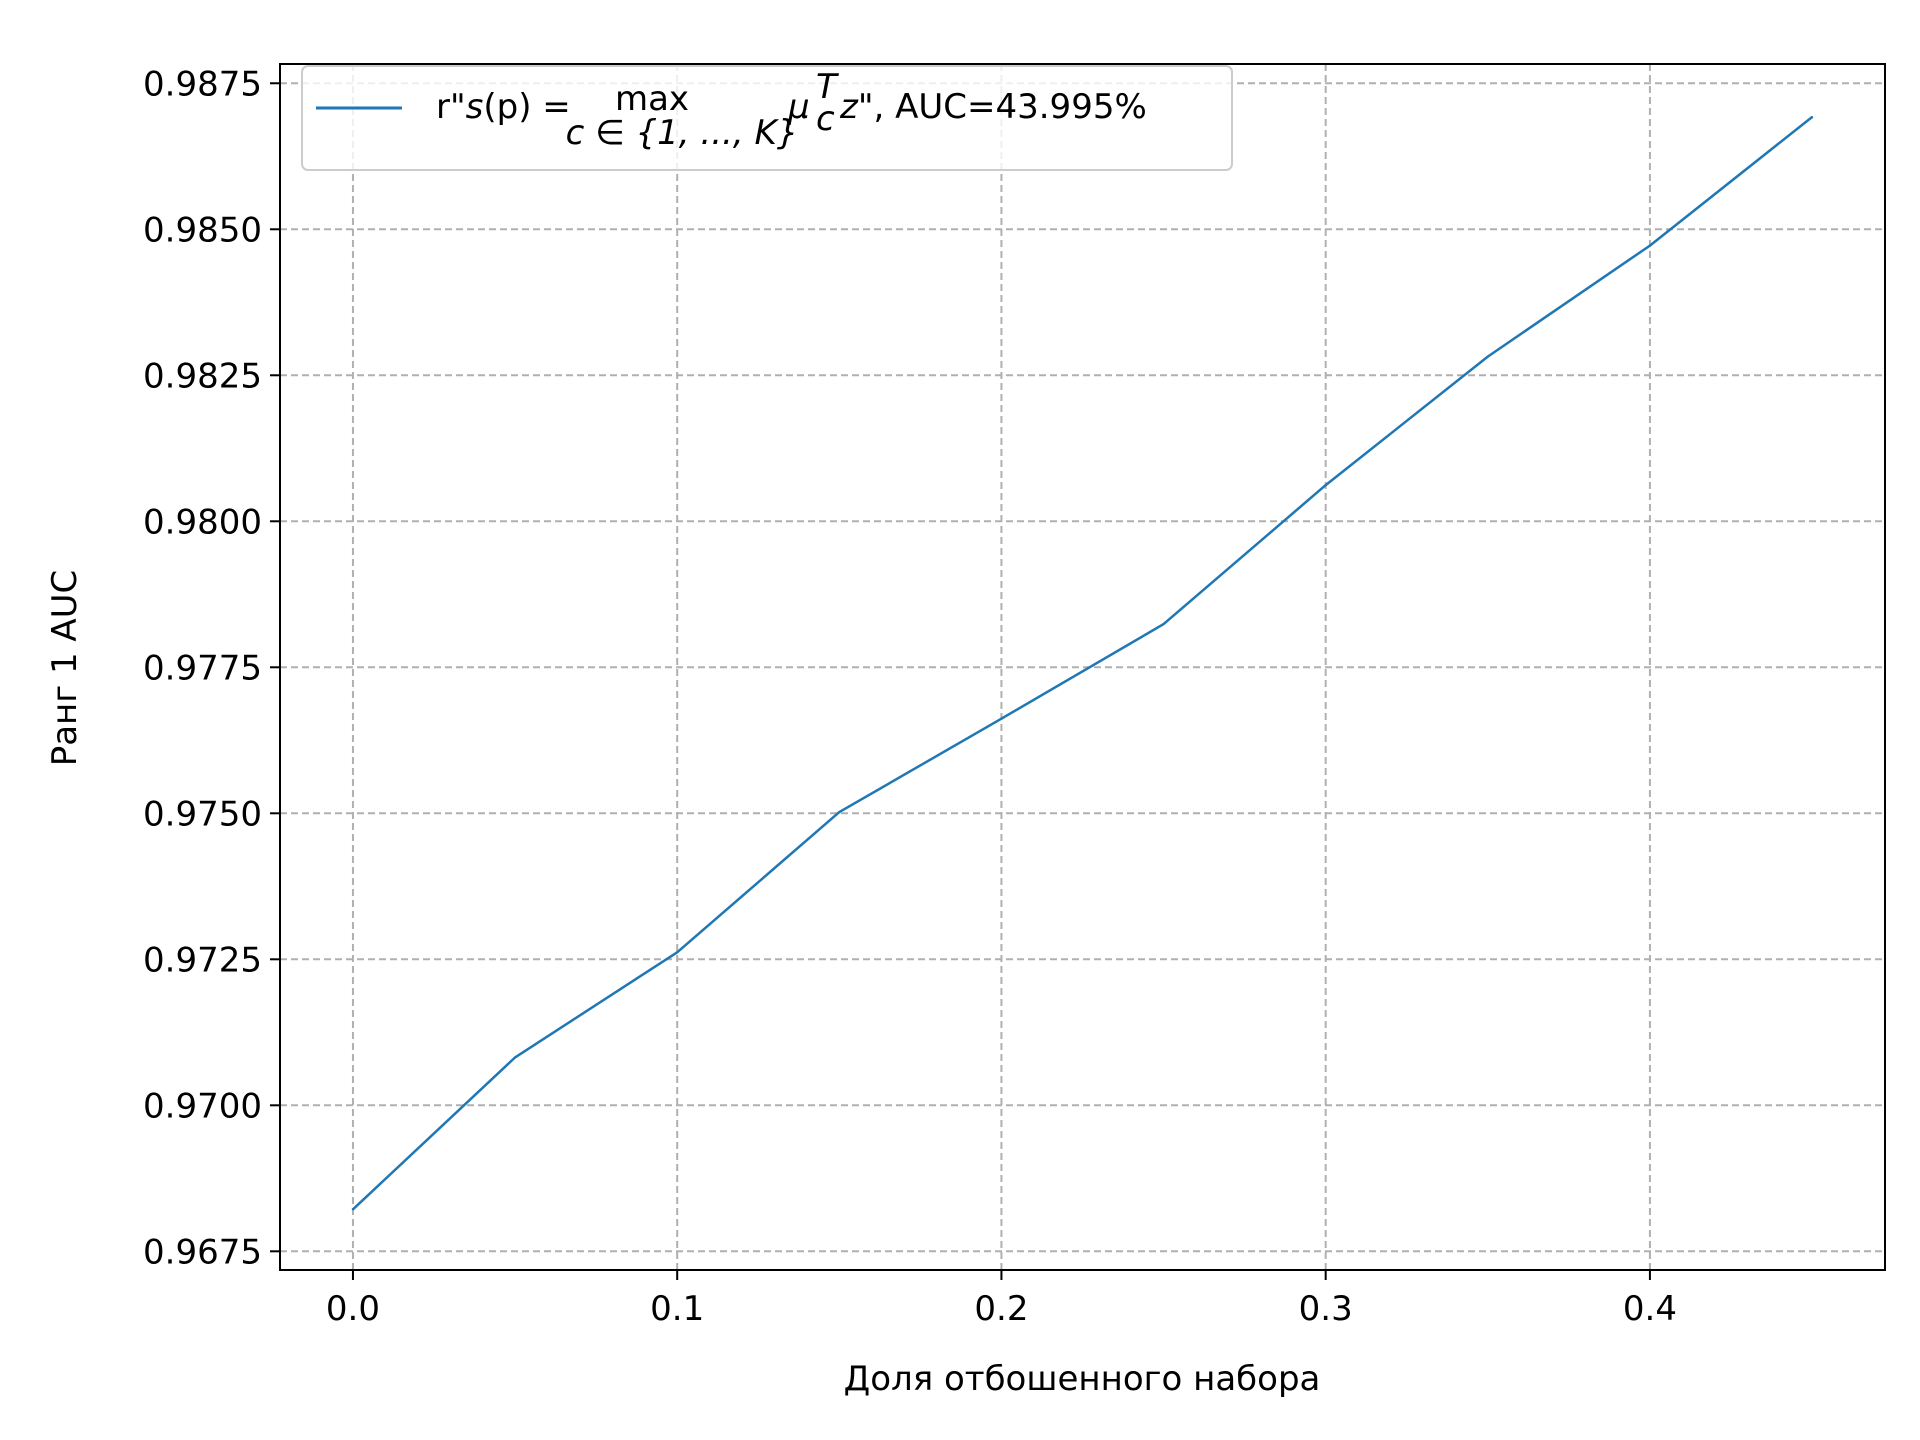 This screenshot has width=1920, height=1440. I want to click on y-tick-label: 0.9775, so click(202, 668).